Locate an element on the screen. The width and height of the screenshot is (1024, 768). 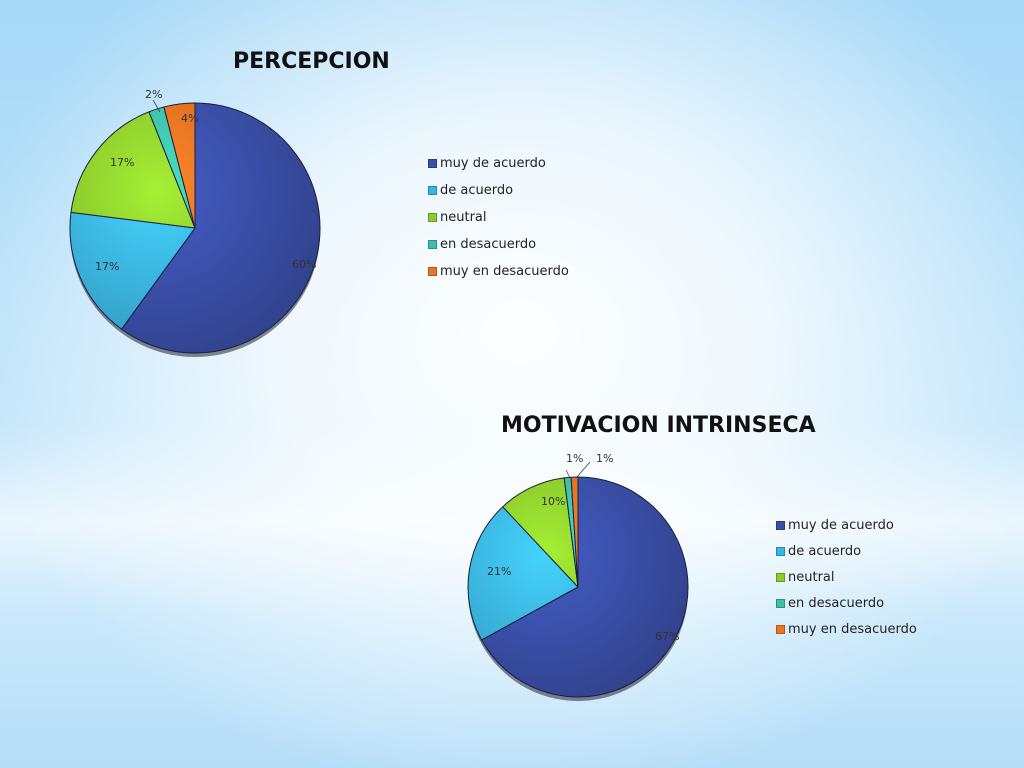
slice-label-neutral: 17% is located at coordinates (122, 162).